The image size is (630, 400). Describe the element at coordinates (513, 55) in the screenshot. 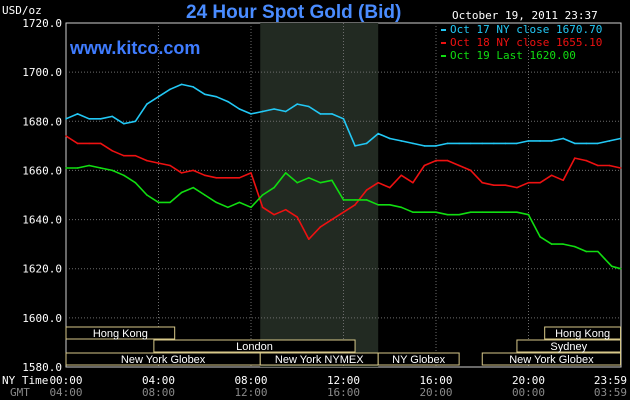

I see `legend-entry-2: Oct 19 Last 1620.00` at that location.